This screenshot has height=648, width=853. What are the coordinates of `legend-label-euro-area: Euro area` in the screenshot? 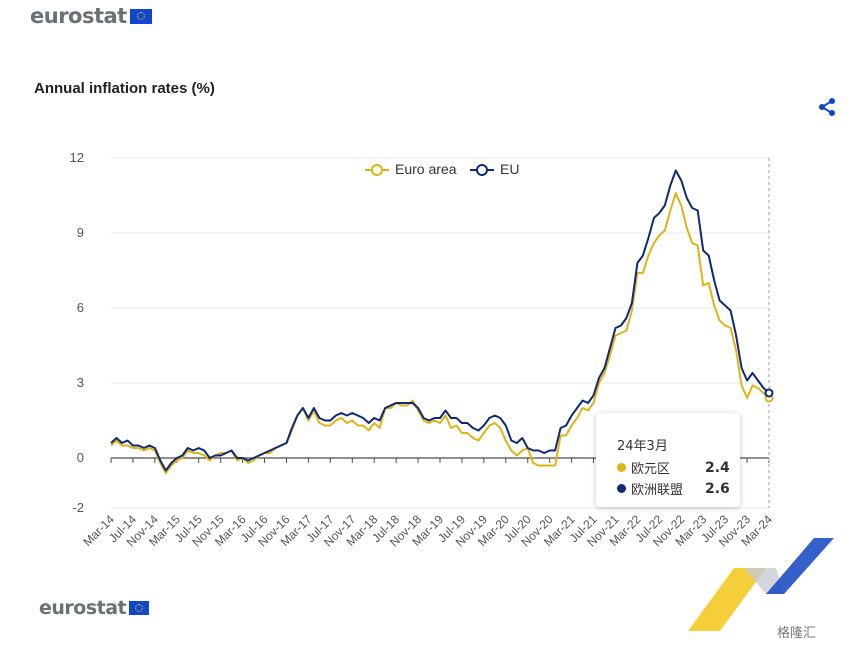 It's located at (426, 169).